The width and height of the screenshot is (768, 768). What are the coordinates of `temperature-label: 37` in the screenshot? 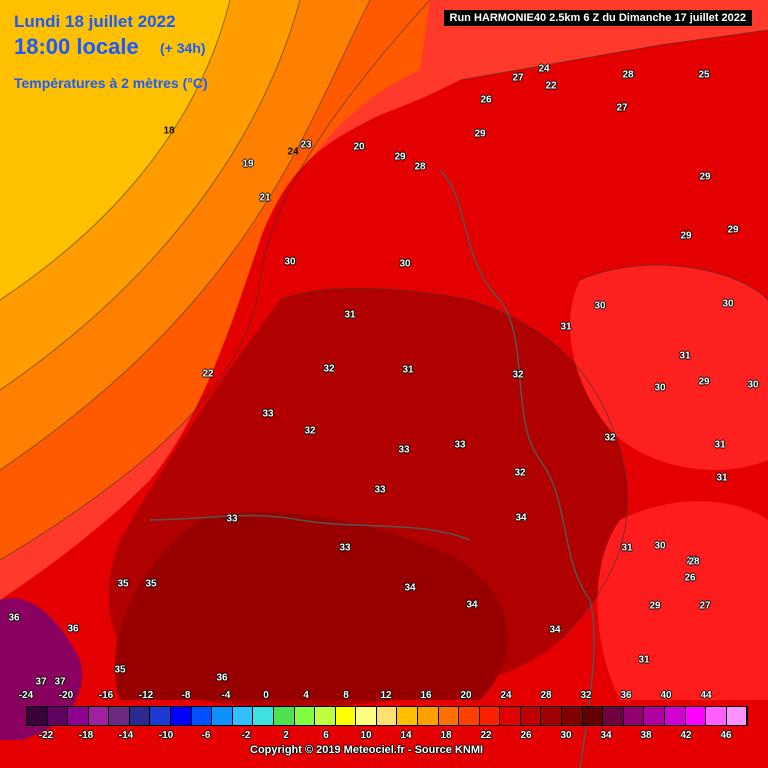 It's located at (60, 682).